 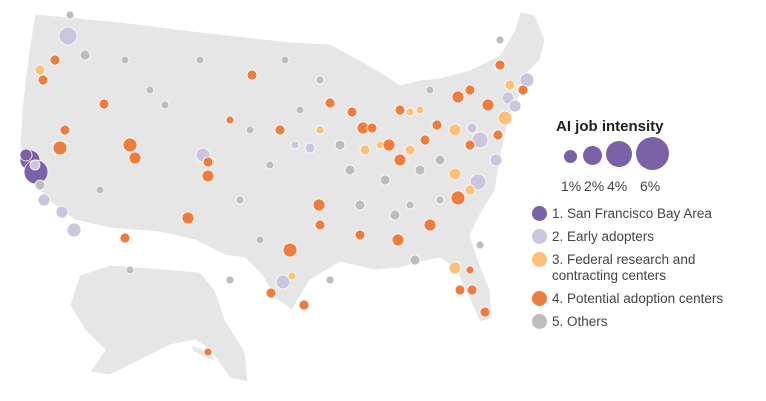 I want to click on size-label: 6%, so click(x=650, y=186).